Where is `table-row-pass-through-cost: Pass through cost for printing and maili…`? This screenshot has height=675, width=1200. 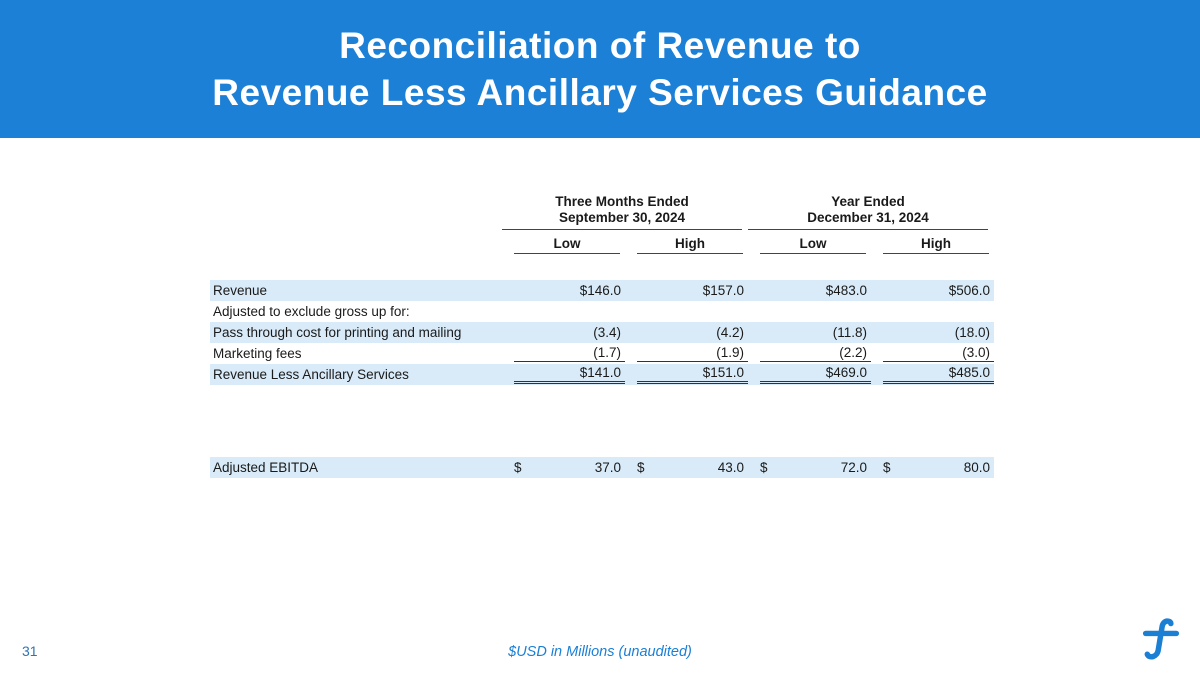
table-row-pass-through-cost: Pass through cost for printing and maili… is located at coordinates (602, 332).